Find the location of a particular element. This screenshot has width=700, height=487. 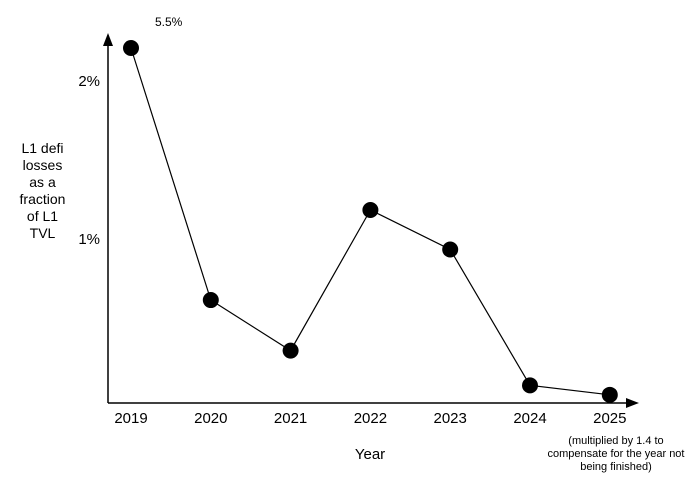

y-axis-arrow-icon is located at coordinates (108, 39).